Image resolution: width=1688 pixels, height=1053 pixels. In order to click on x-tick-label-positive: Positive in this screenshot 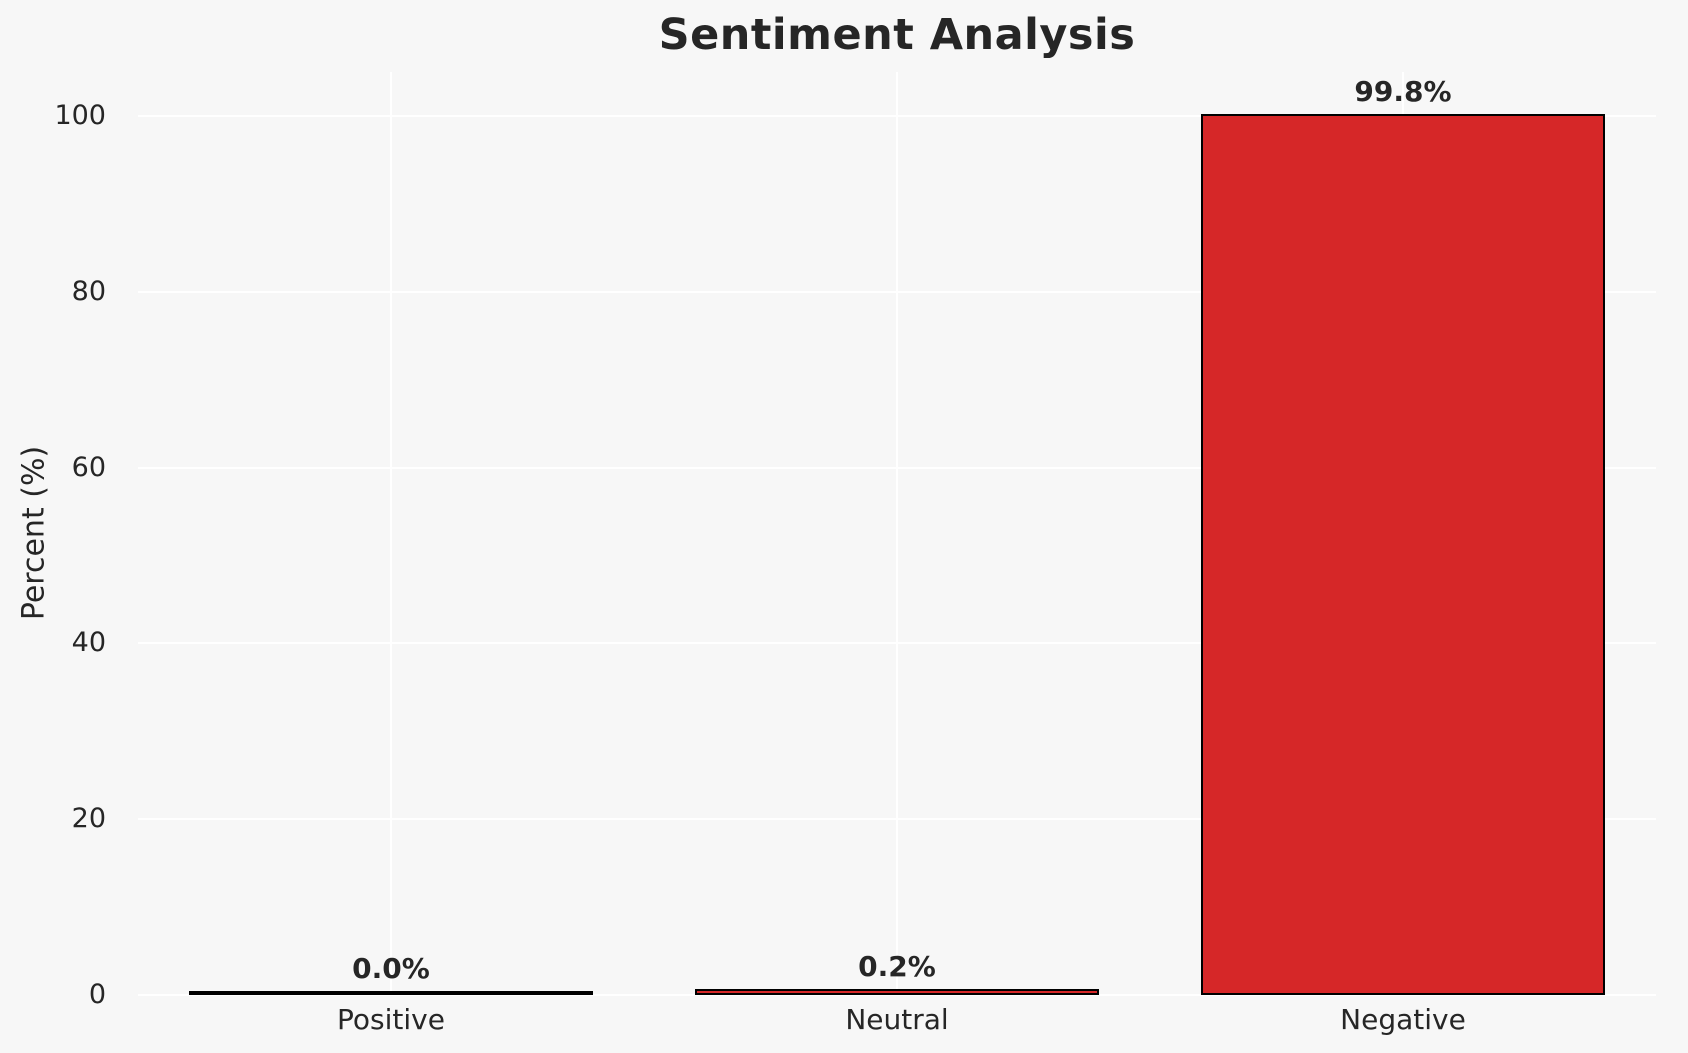, I will do `click(391, 1019)`.